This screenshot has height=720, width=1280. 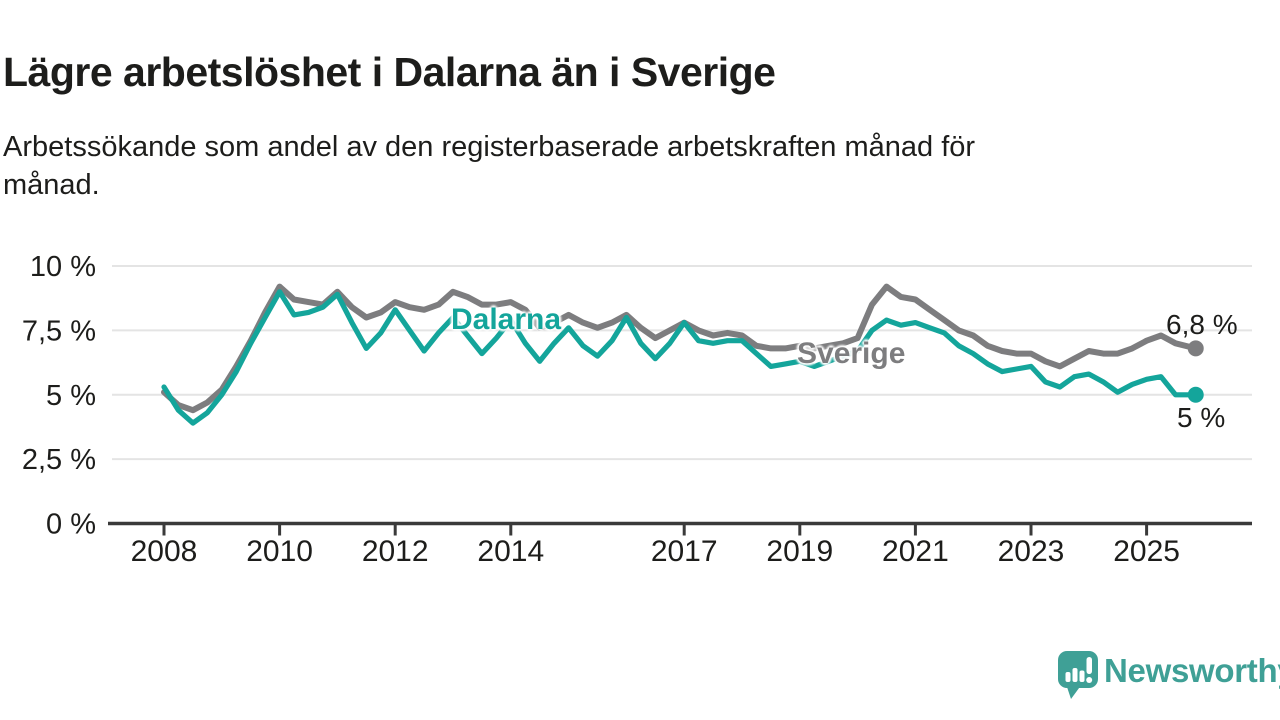 What do you see at coordinates (1202, 324) in the screenshot?
I see `end-value-label-sverige: 6,8 %` at bounding box center [1202, 324].